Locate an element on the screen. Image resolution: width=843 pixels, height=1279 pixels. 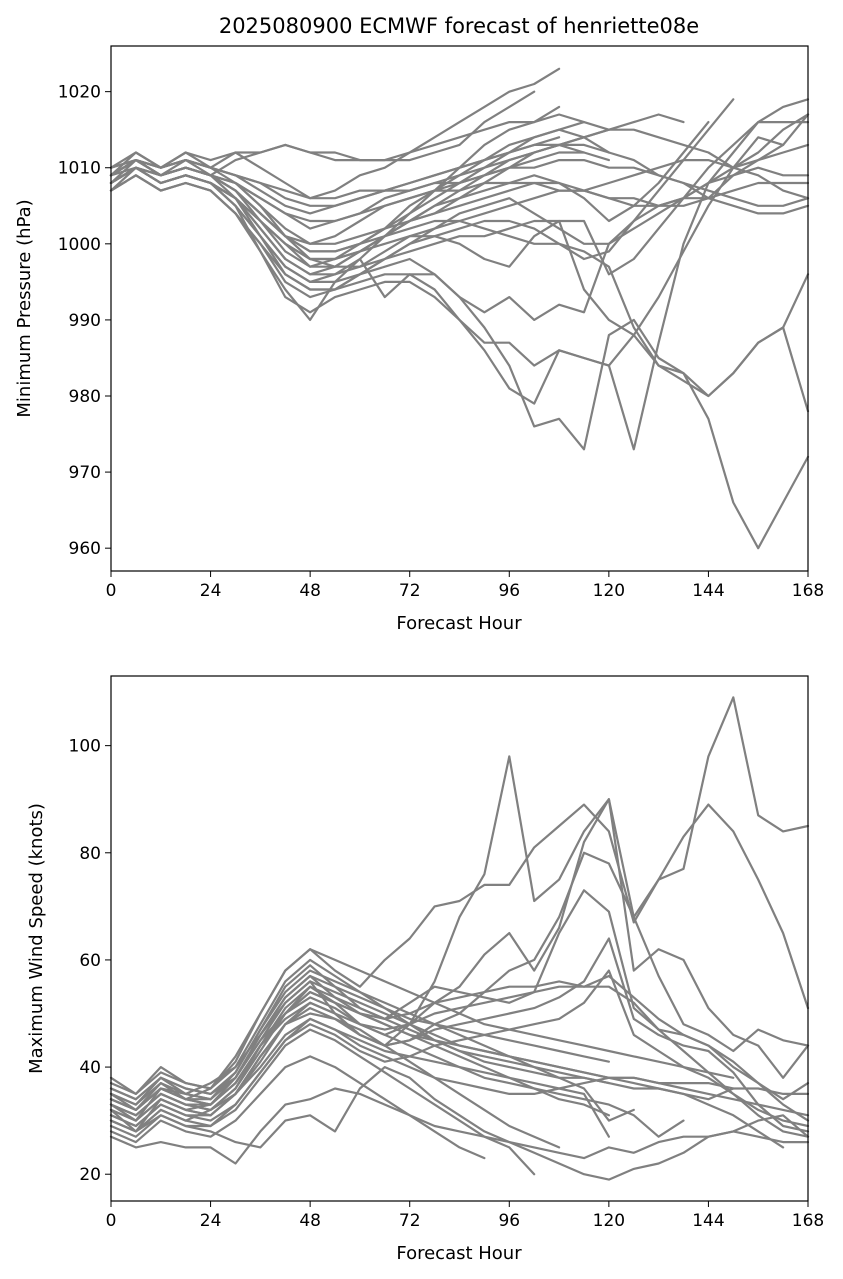
wind-y-tick-label-2: 60 is located at coordinates (90, 961).